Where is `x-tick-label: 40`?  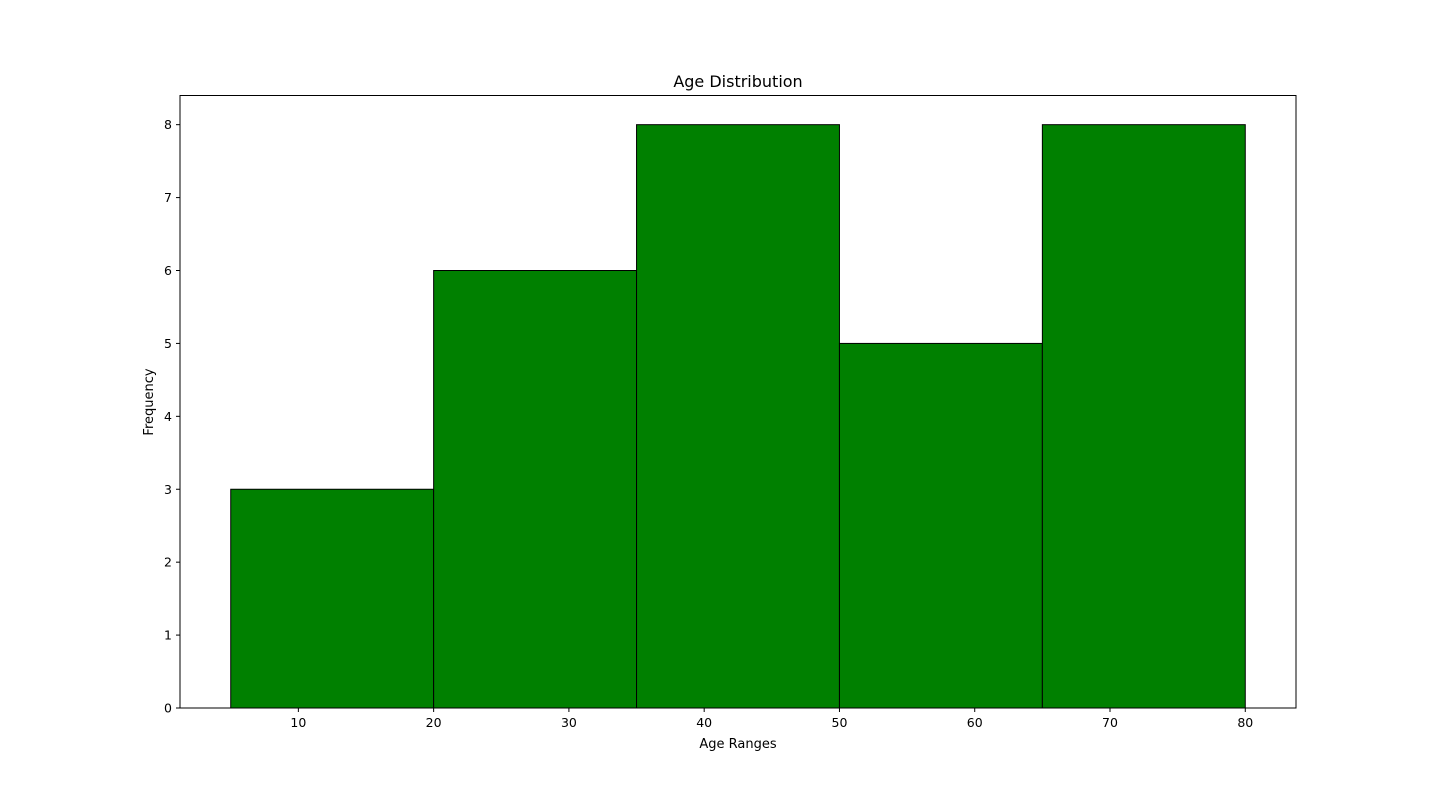
x-tick-label: 40 is located at coordinates (704, 722).